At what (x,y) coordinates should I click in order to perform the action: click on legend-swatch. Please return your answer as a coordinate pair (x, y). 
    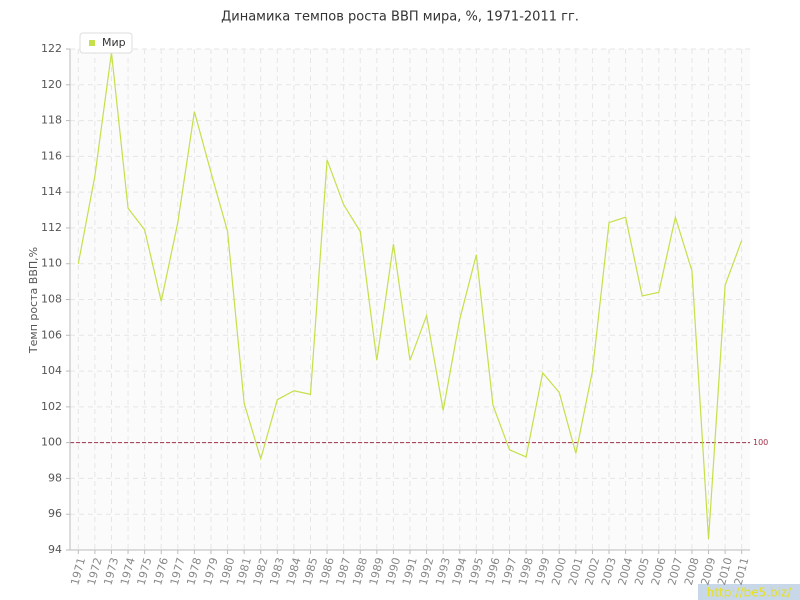
    Looking at the image, I should click on (92, 43).